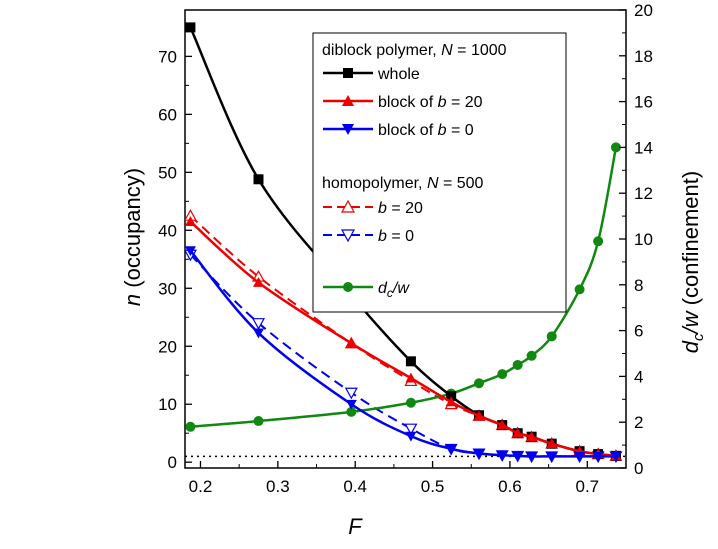 This screenshot has width=718, height=549. Describe the element at coordinates (368, 236) in the screenshot. I see `legend-entry-homo-b0: b = 0` at that location.